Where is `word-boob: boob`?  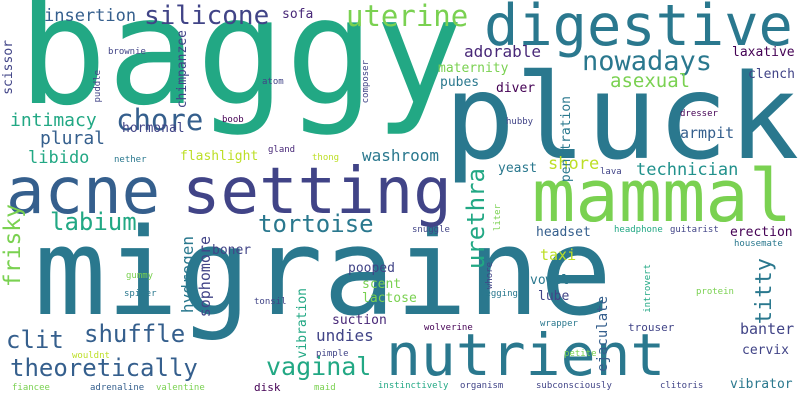 word-boob: boob is located at coordinates (233, 120).